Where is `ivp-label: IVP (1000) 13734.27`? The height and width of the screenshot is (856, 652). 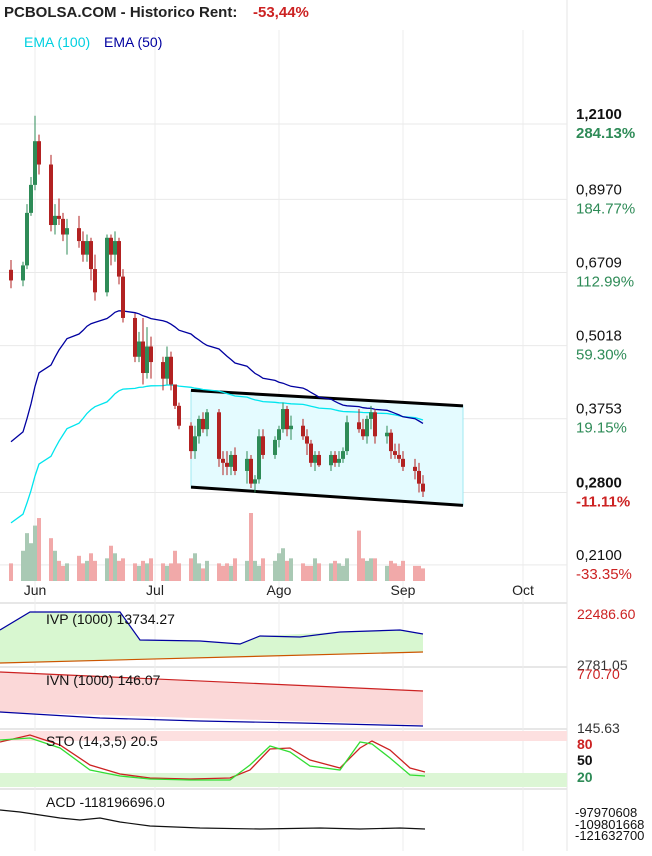
ivp-label: IVP (1000) 13734.27 is located at coordinates (110, 619).